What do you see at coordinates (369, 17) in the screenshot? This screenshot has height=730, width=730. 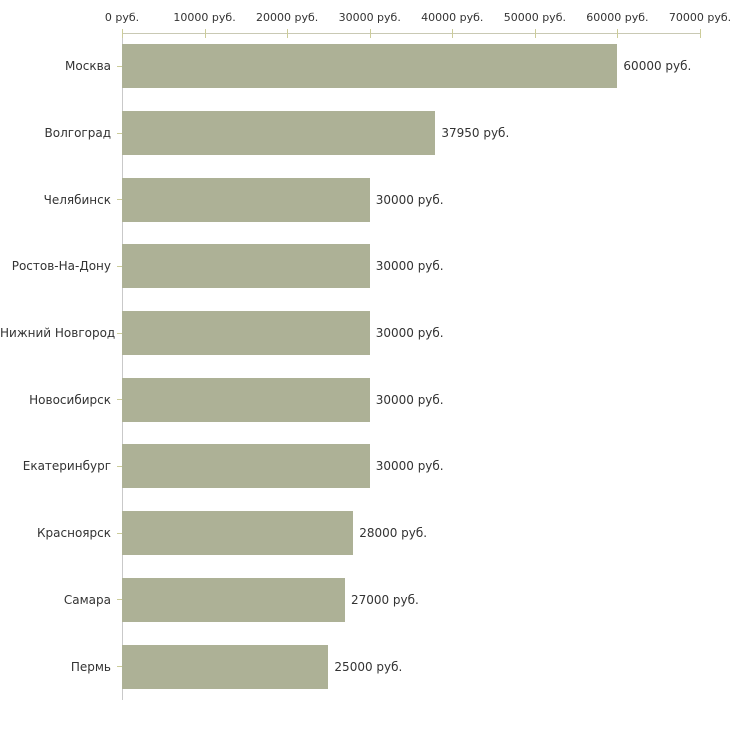 I see `x-axis-tick-label: 30000 руб.` at bounding box center [369, 17].